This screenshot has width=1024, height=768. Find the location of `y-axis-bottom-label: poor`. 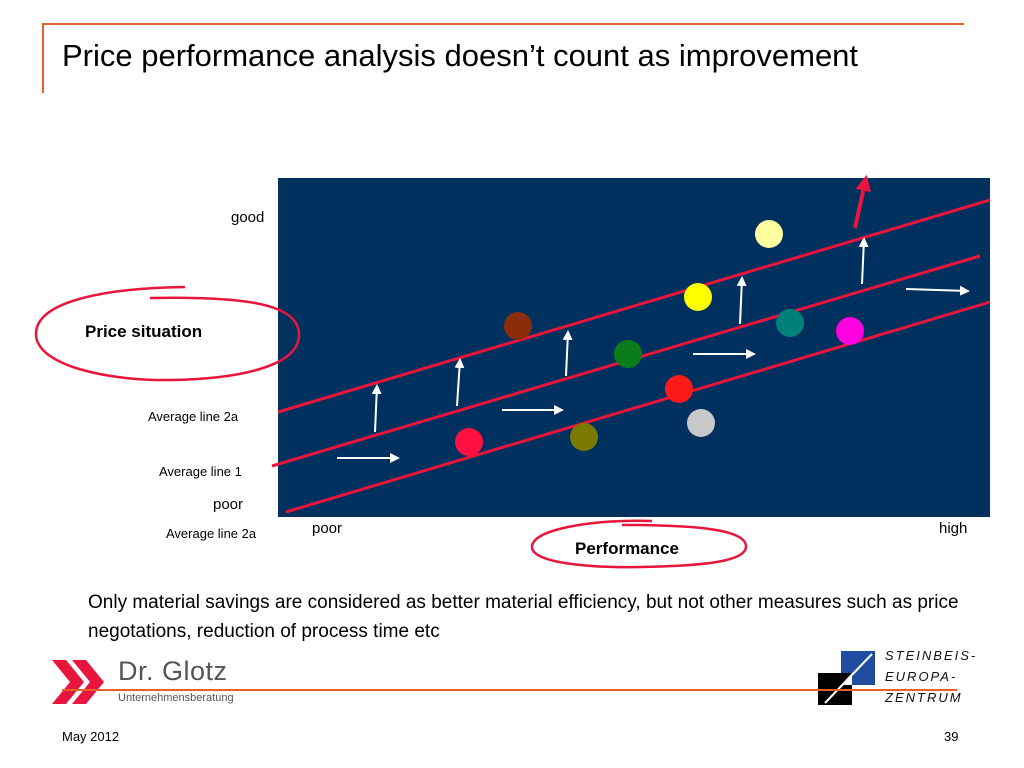

y-axis-bottom-label: poor is located at coordinates (228, 504).